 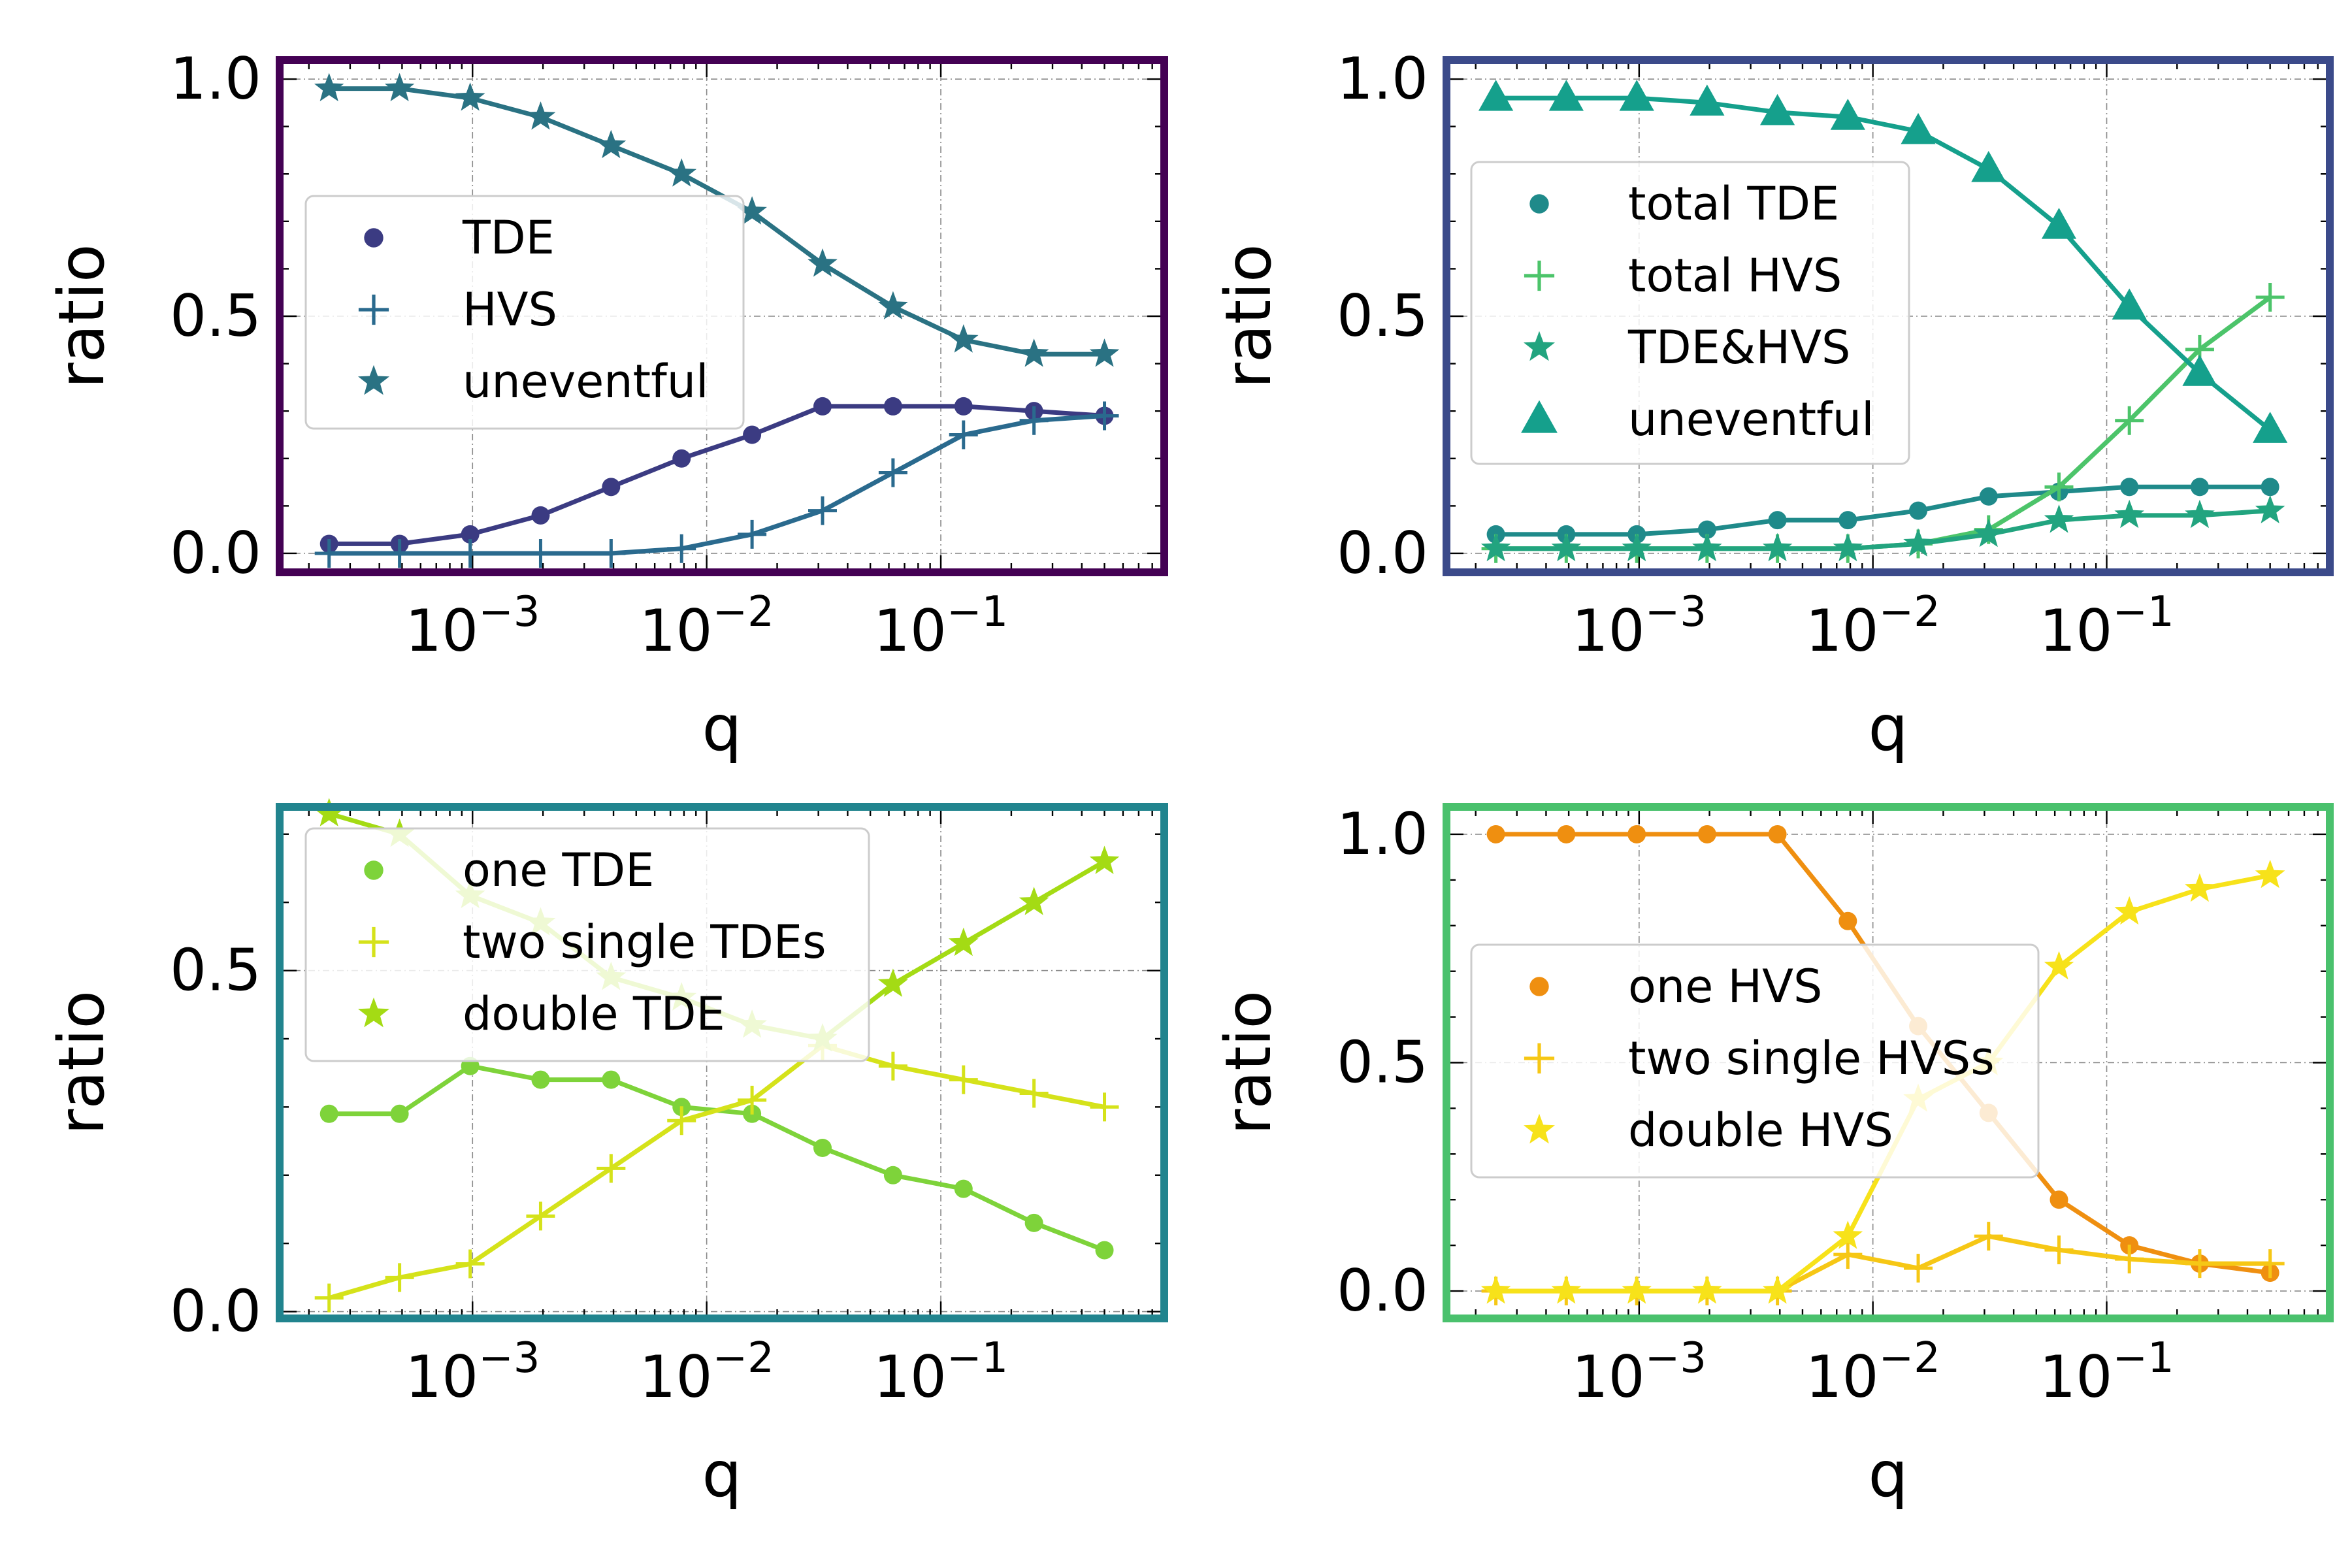 What do you see at coordinates (1539, 986) in the screenshot?
I see `legend-marker-one-hvs` at bounding box center [1539, 986].